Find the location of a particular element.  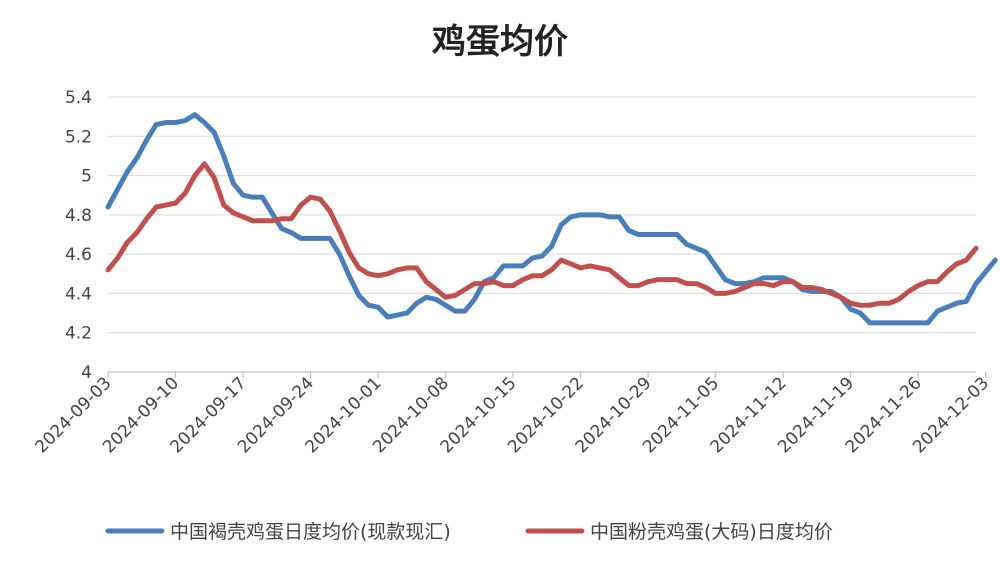

y-tick-label: 4.6 is located at coordinates (78, 255).